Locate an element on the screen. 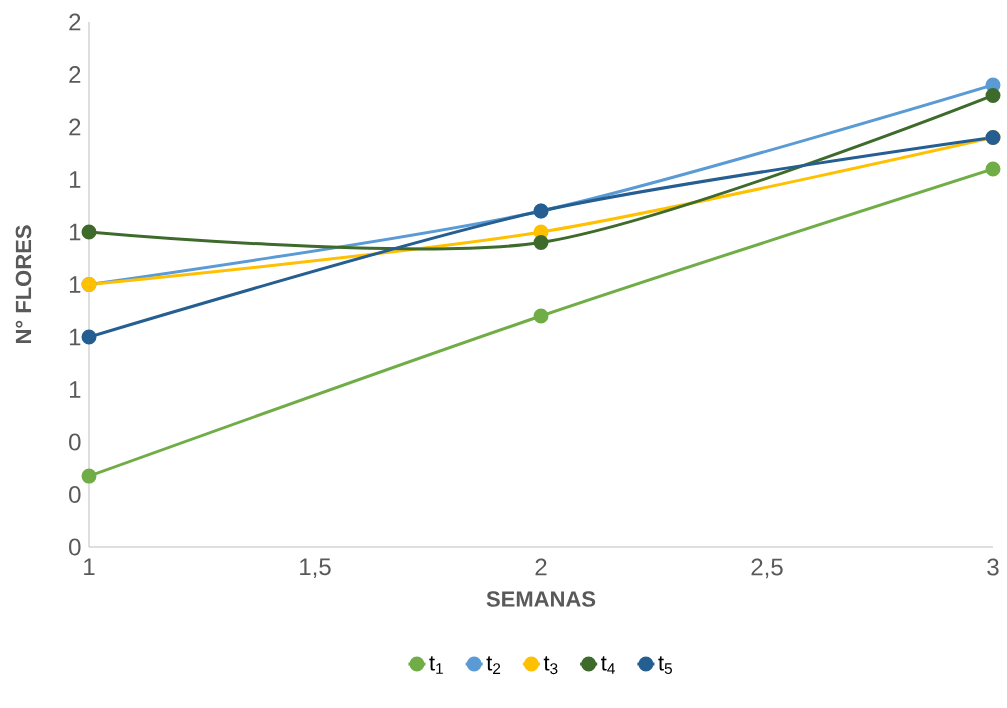  y-axis-title: N° FLORES is located at coordinates (23, 284).